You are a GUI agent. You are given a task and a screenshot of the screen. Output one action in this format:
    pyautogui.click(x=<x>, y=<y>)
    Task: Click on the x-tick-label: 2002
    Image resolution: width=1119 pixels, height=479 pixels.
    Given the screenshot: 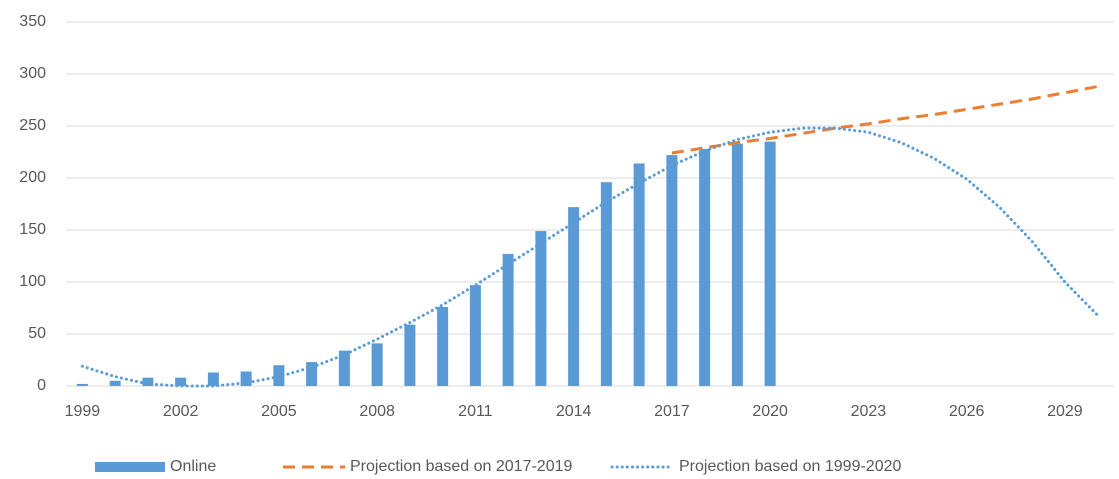 What is the action you would take?
    pyautogui.click(x=181, y=411)
    